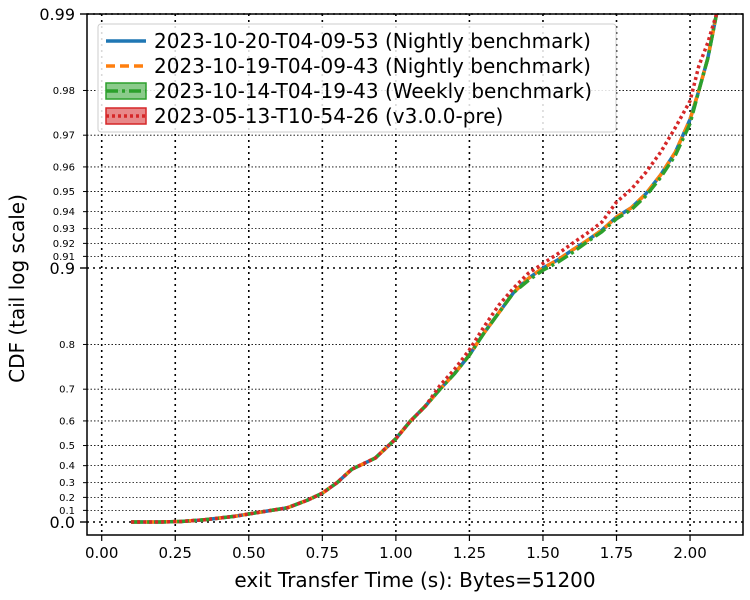  What do you see at coordinates (248, 553) in the screenshot?
I see `x-tick-label: 0.50` at bounding box center [248, 553].